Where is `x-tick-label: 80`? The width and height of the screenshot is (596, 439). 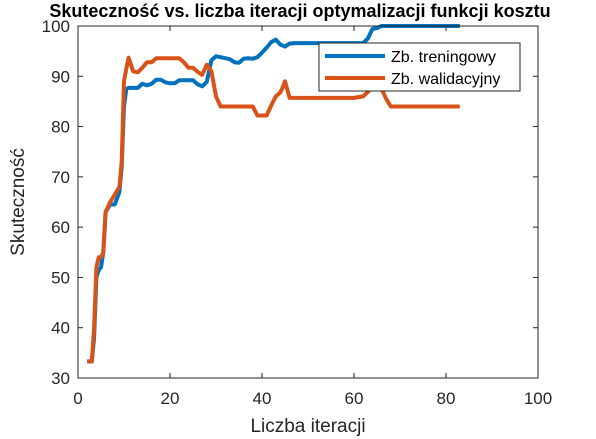 x-tick-label: 80 is located at coordinates (446, 398).